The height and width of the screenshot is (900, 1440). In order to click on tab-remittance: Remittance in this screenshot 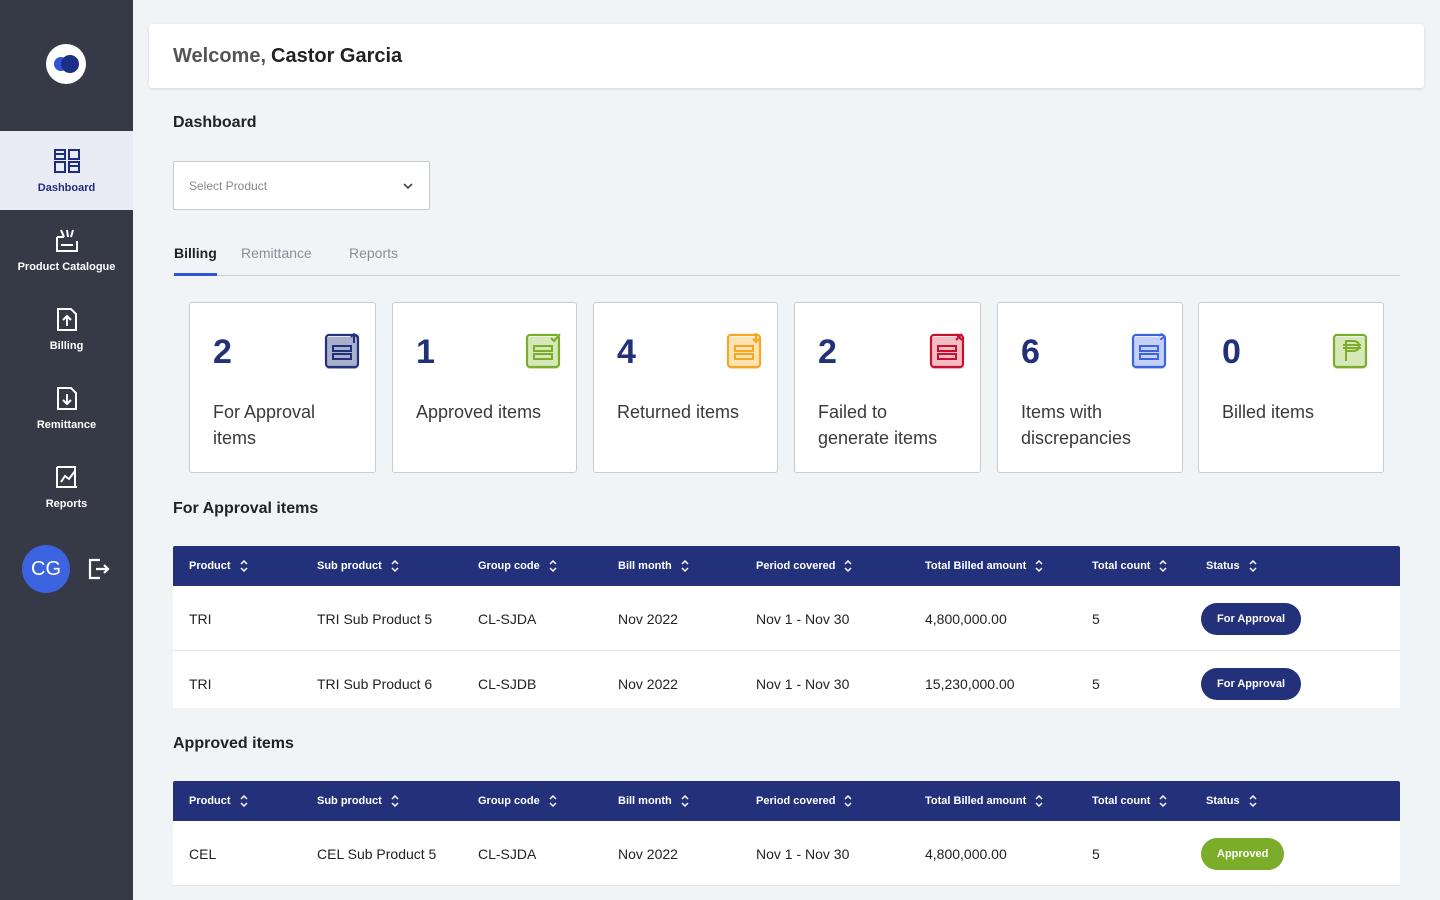, I will do `click(276, 253)`.